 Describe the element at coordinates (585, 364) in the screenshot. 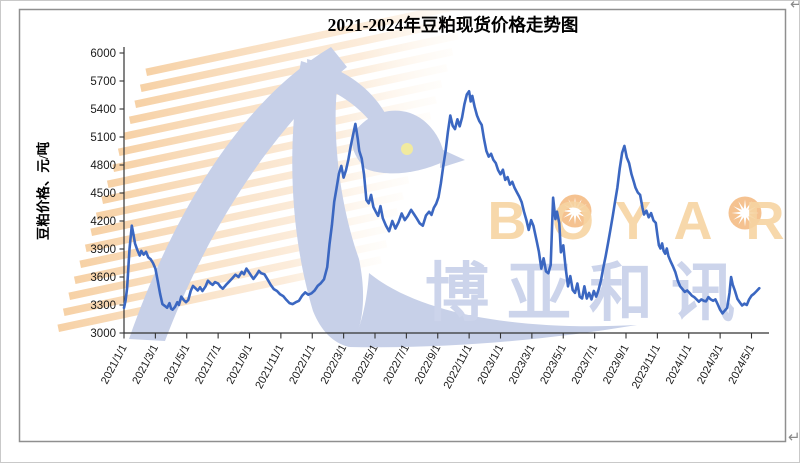

I see `x-tick-label: 2023/7/1` at that location.